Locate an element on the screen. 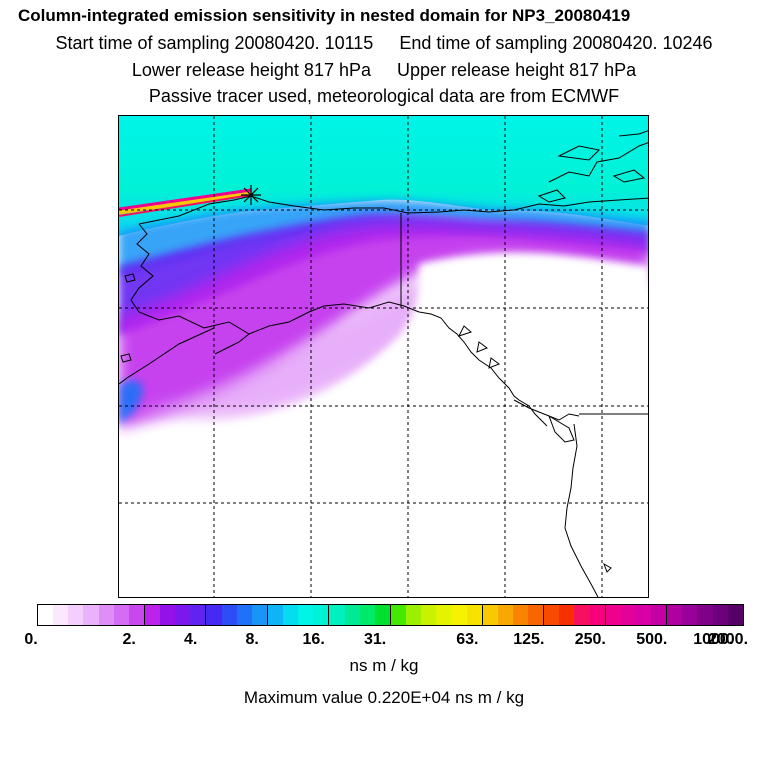 The width and height of the screenshot is (768, 768). units-label: ns m / kg is located at coordinates (384, 665).